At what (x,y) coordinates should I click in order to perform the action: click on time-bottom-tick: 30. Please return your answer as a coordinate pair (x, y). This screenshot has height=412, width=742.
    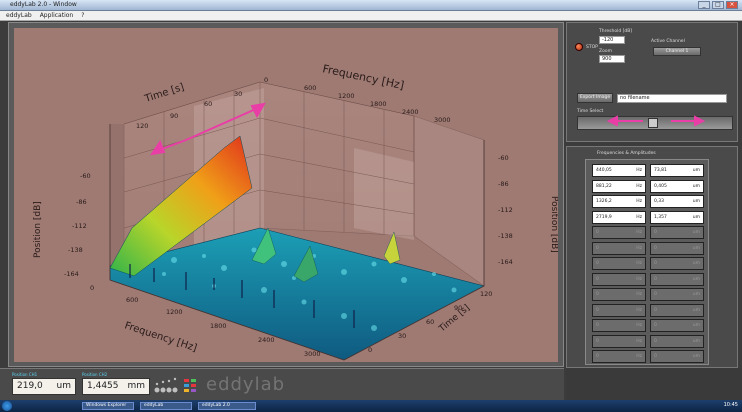
    Looking at the image, I should click on (402, 336).